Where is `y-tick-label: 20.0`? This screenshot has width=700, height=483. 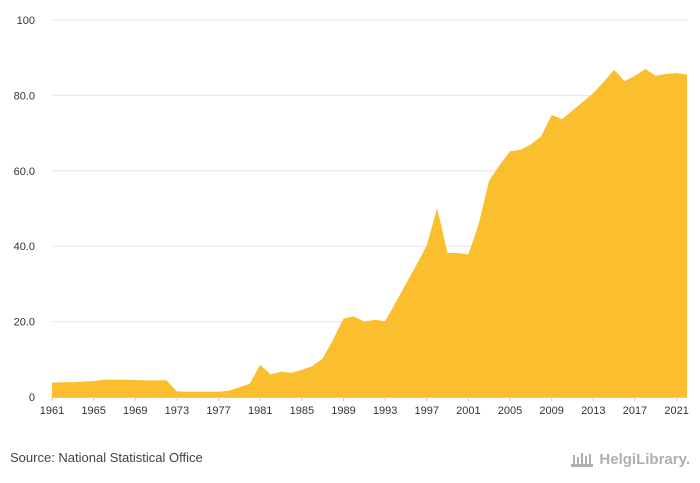 y-tick-label: 20.0 is located at coordinates (24, 323).